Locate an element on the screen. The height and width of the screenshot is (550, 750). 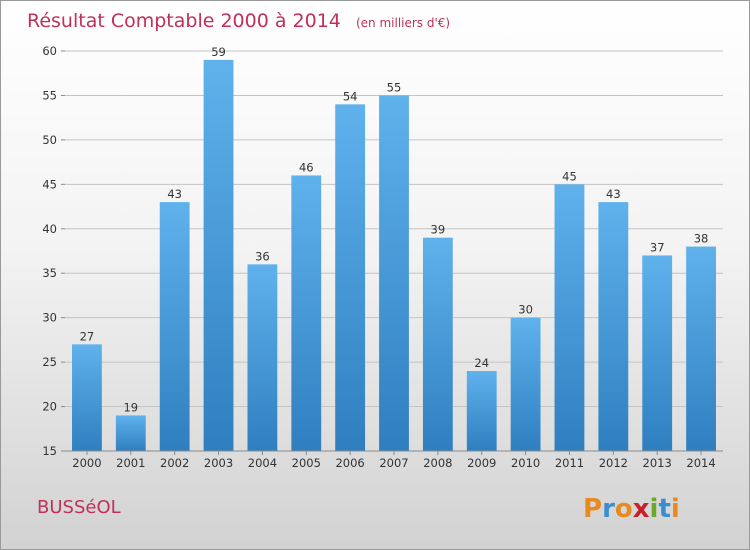
bar-value-label: 45 is located at coordinates (569, 176).